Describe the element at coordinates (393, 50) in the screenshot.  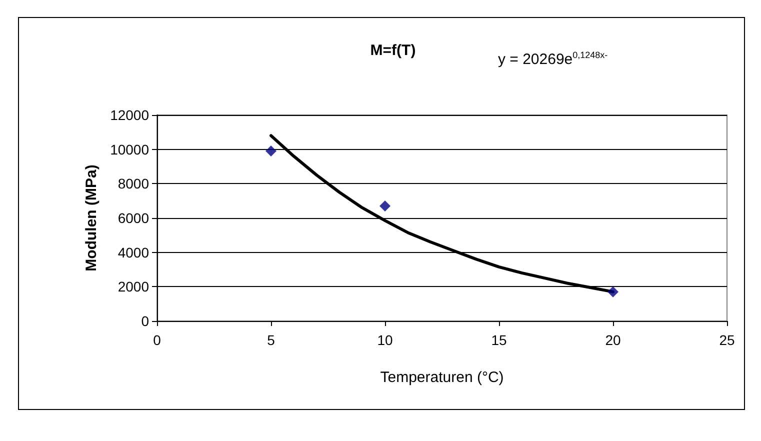
I see `chart-title: M=f(T)` at that location.